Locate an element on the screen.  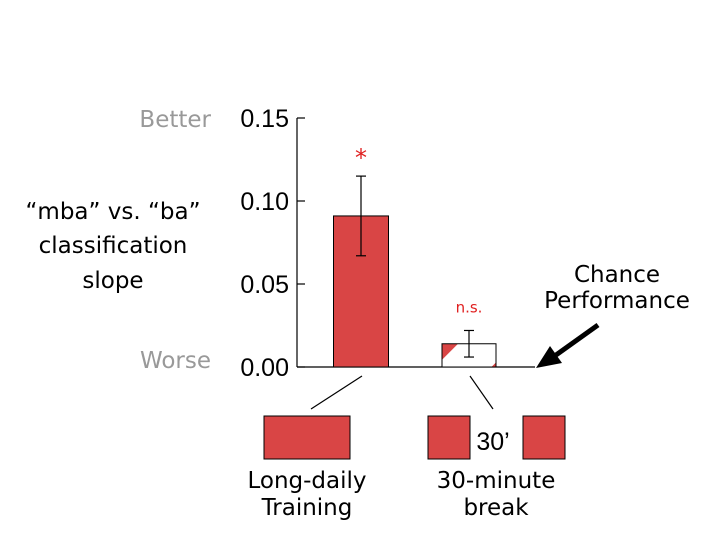
break-block-left is located at coordinates (449, 437).